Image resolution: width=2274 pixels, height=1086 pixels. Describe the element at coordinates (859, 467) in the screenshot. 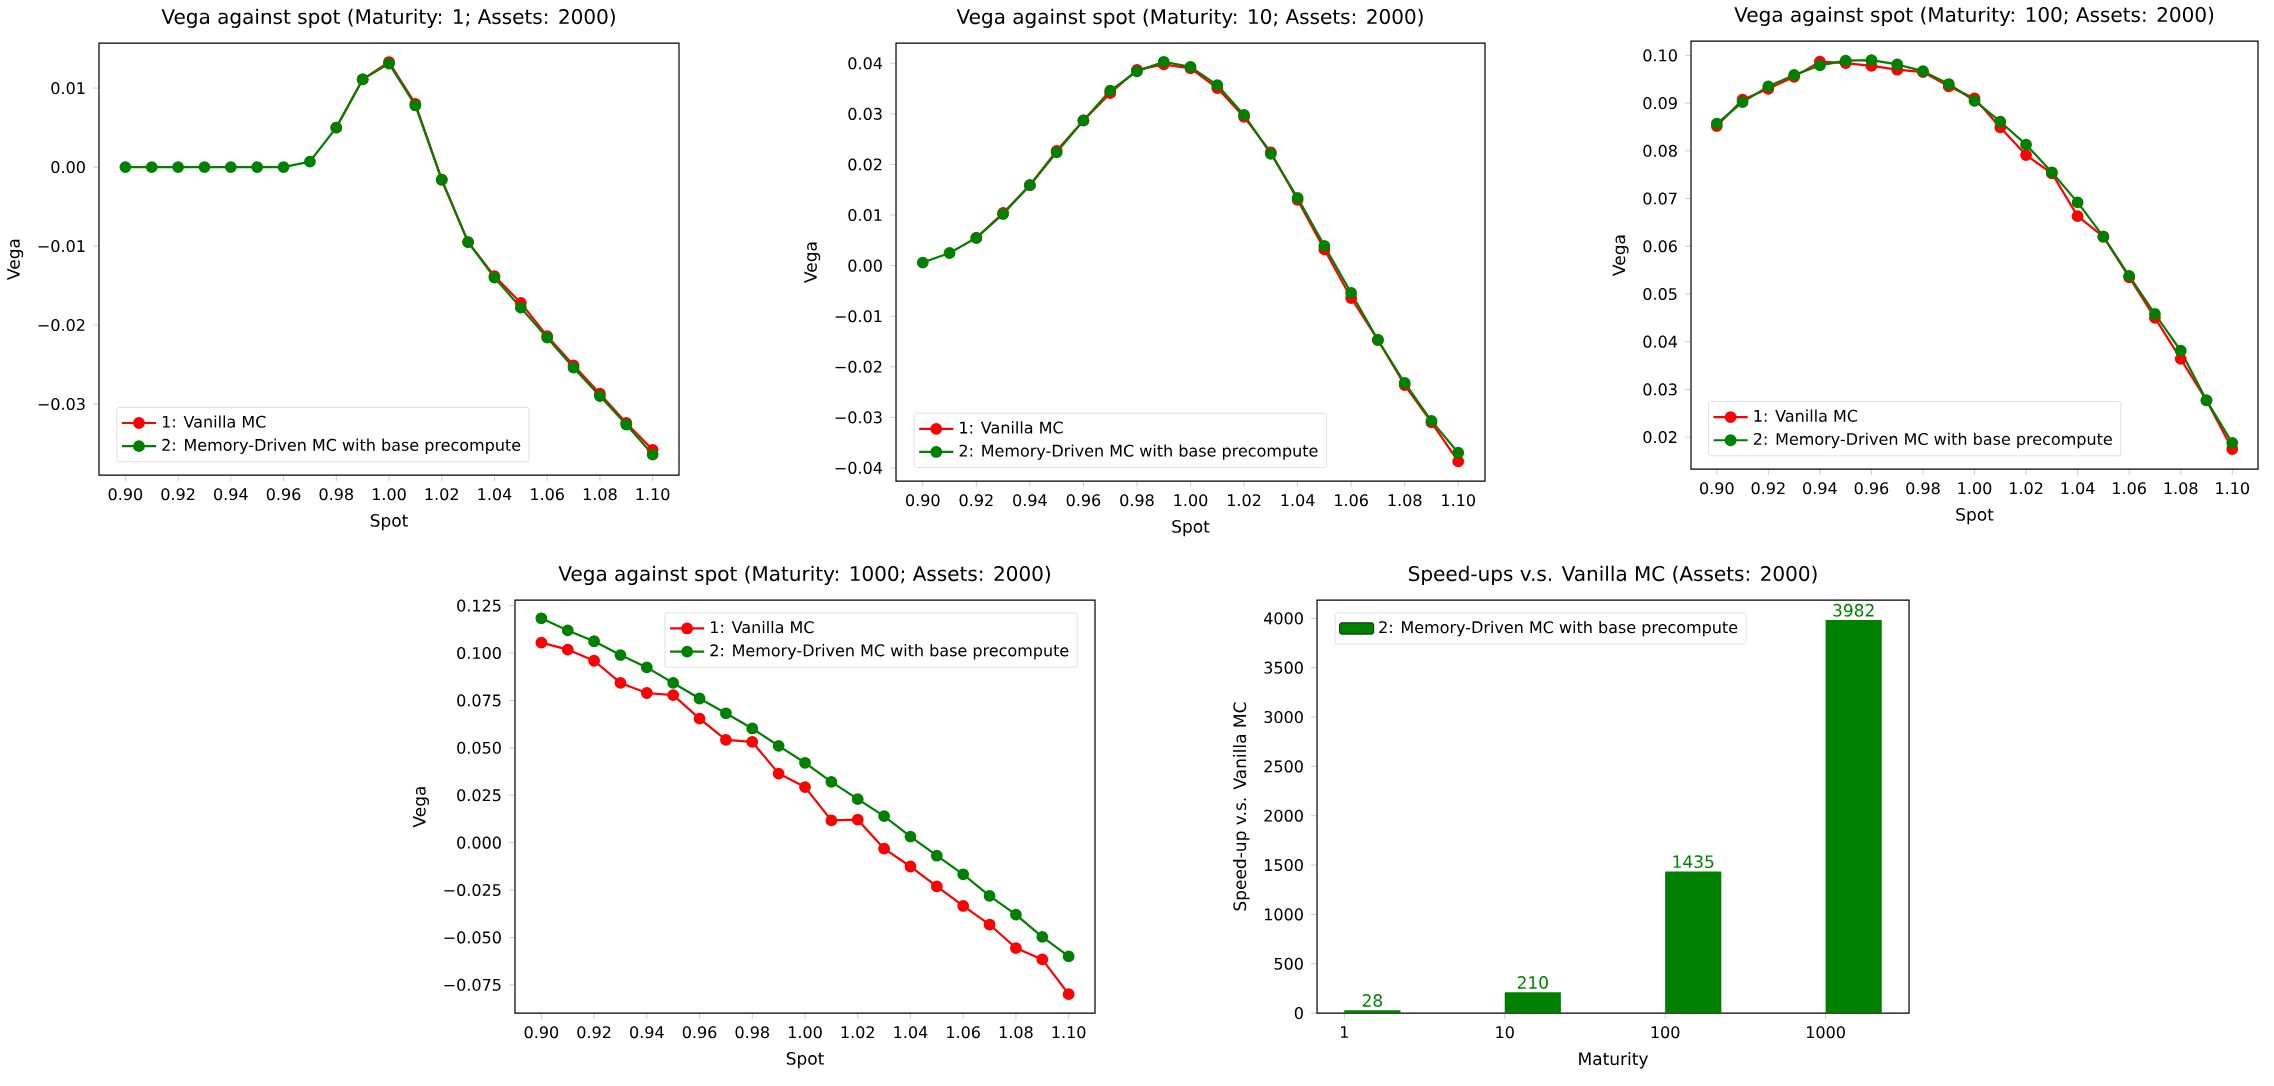

I see `y-tick-label: −0.04` at that location.